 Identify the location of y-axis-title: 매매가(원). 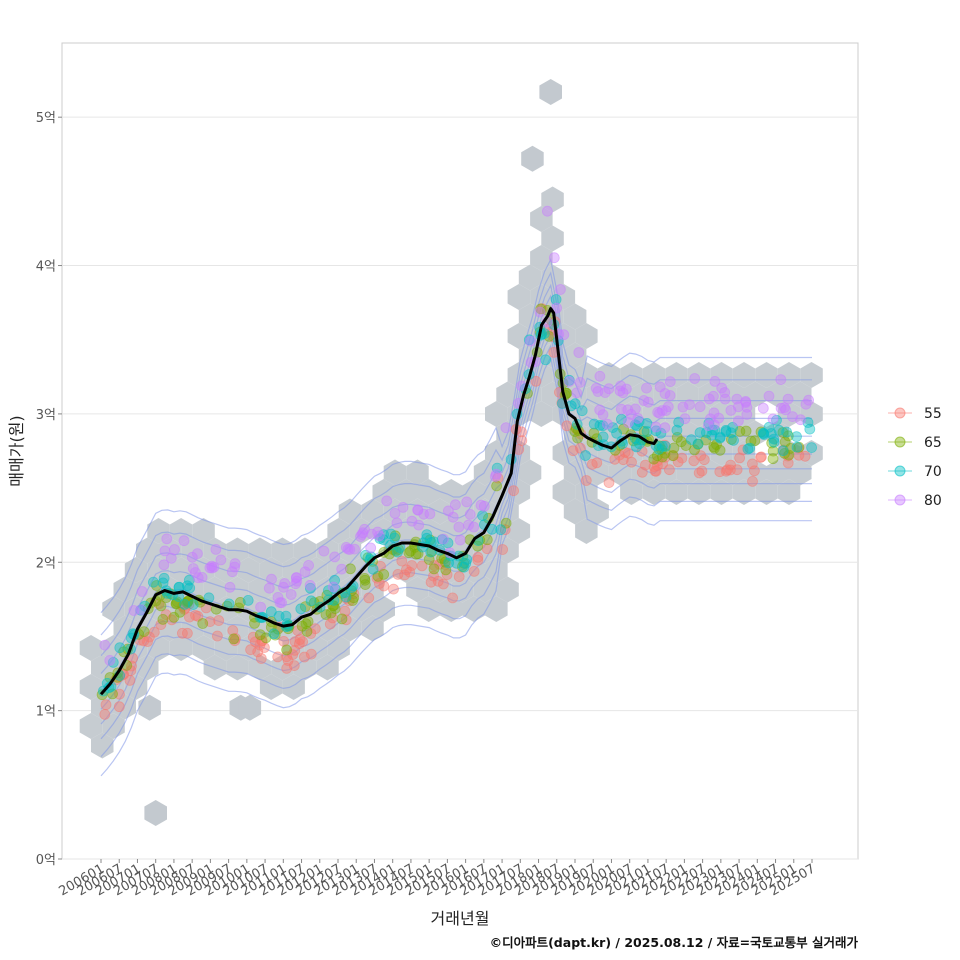
(16, 450).